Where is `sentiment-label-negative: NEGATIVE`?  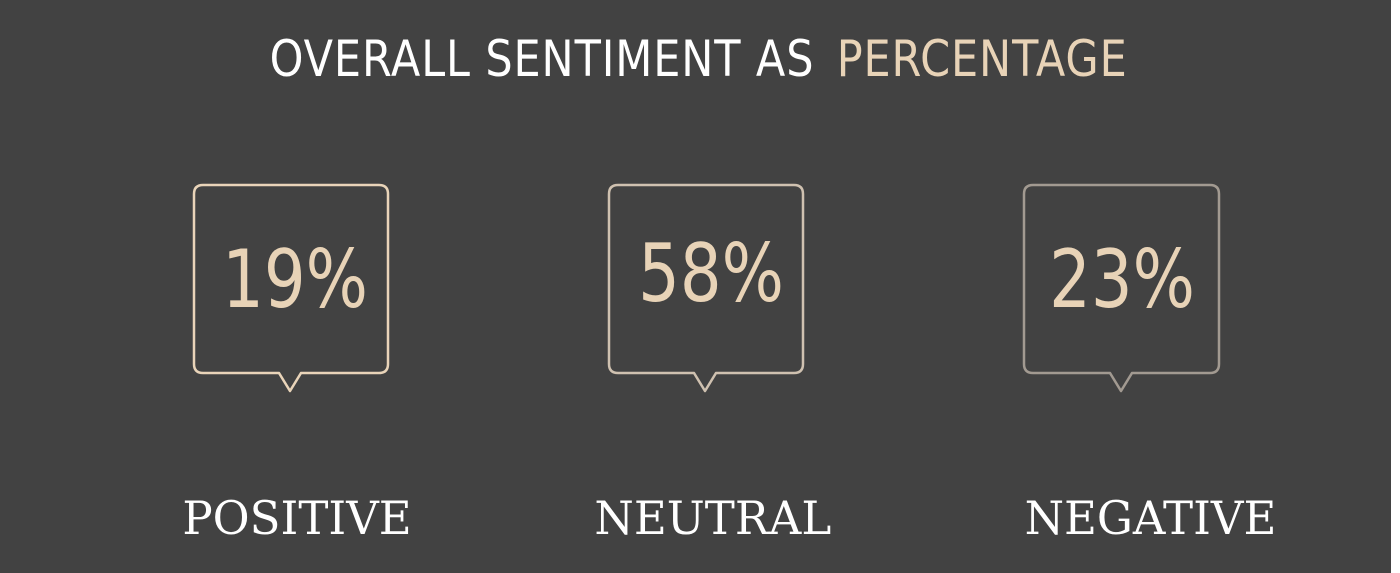 sentiment-label-negative: NEGATIVE is located at coordinates (1150, 518).